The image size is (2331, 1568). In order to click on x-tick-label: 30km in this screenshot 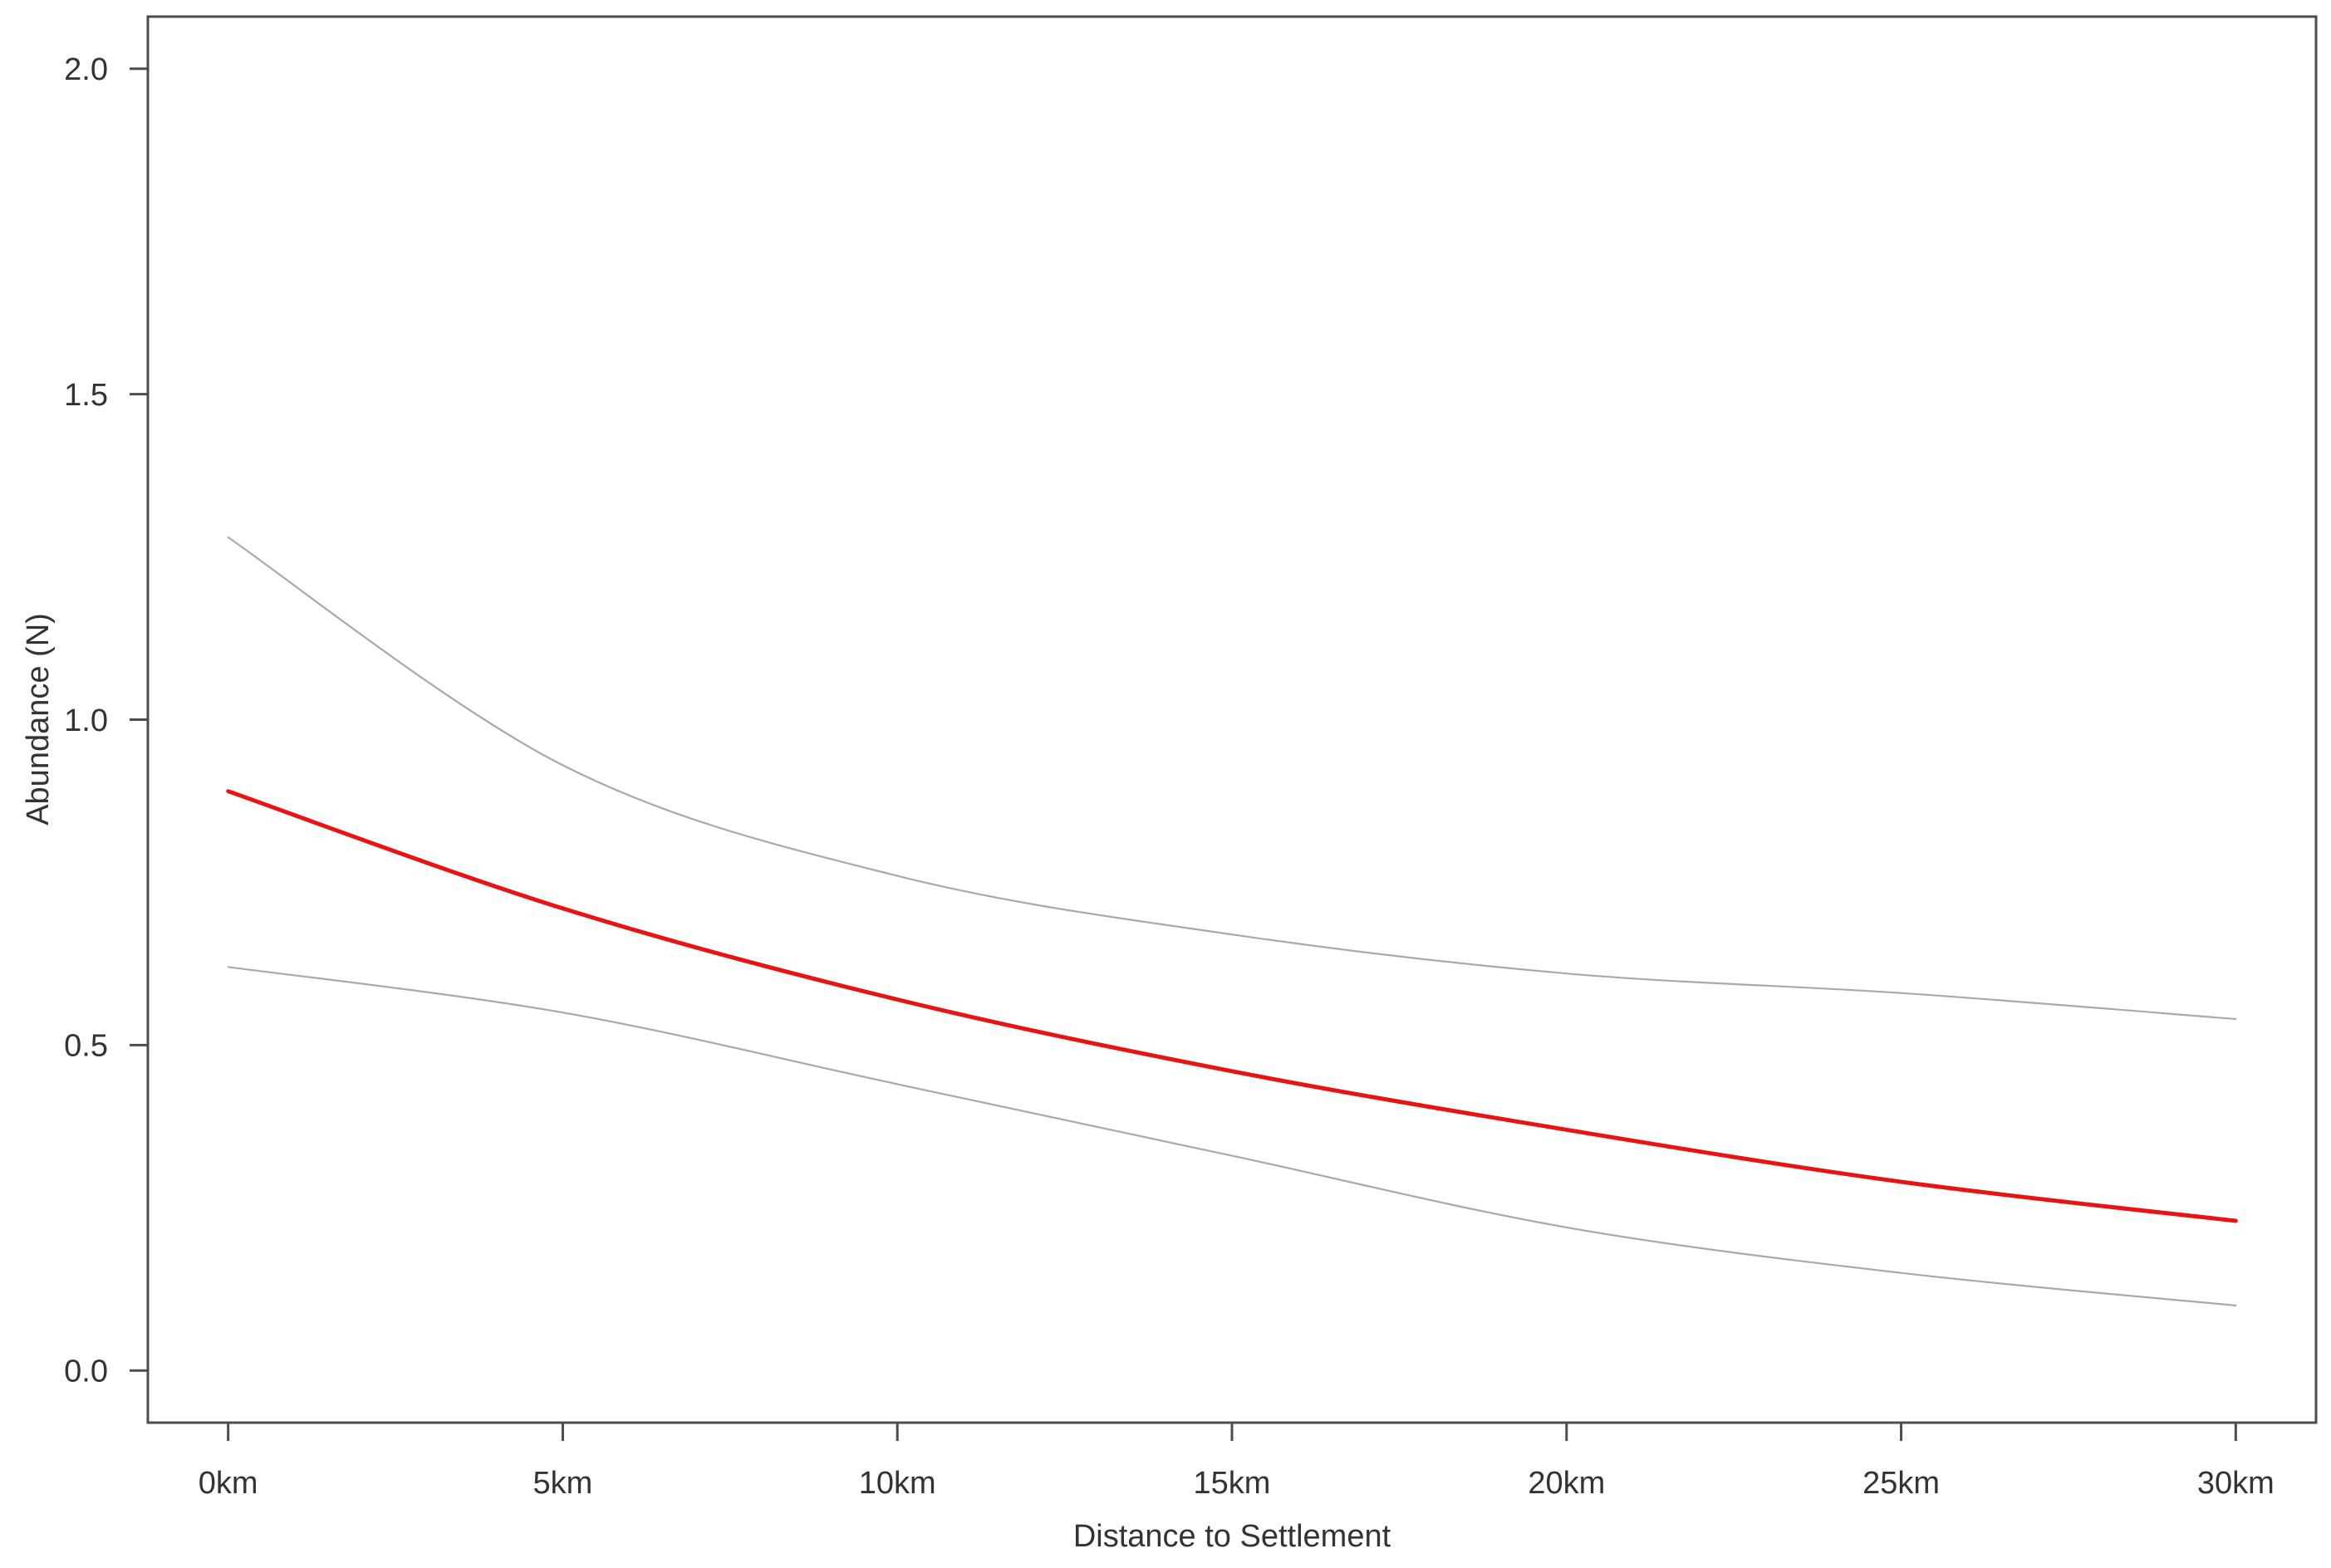, I will do `click(2236, 1483)`.